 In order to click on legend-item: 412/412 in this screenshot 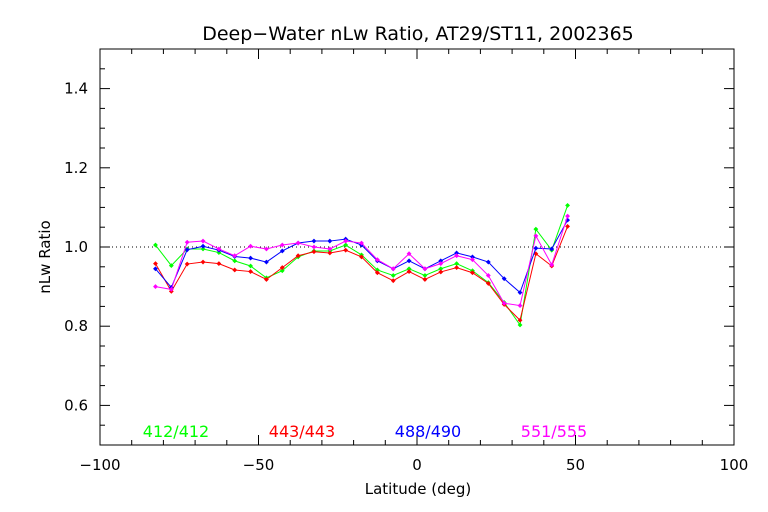, I will do `click(176, 431)`.